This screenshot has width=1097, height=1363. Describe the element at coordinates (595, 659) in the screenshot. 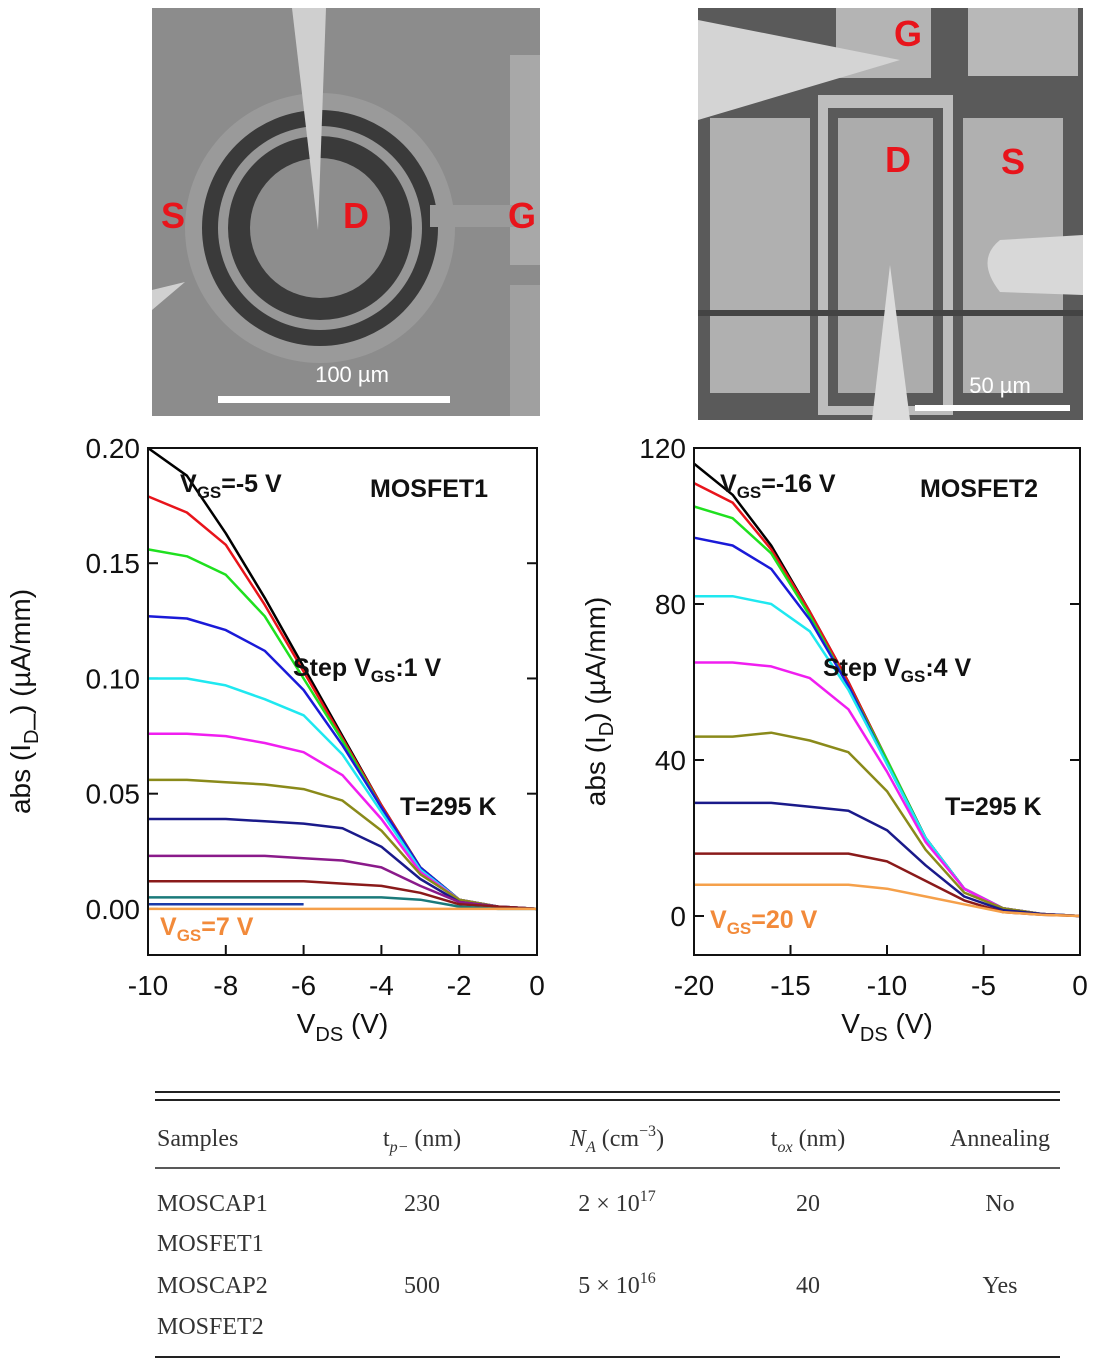

I see `text: ) (µA/mm)` at that location.